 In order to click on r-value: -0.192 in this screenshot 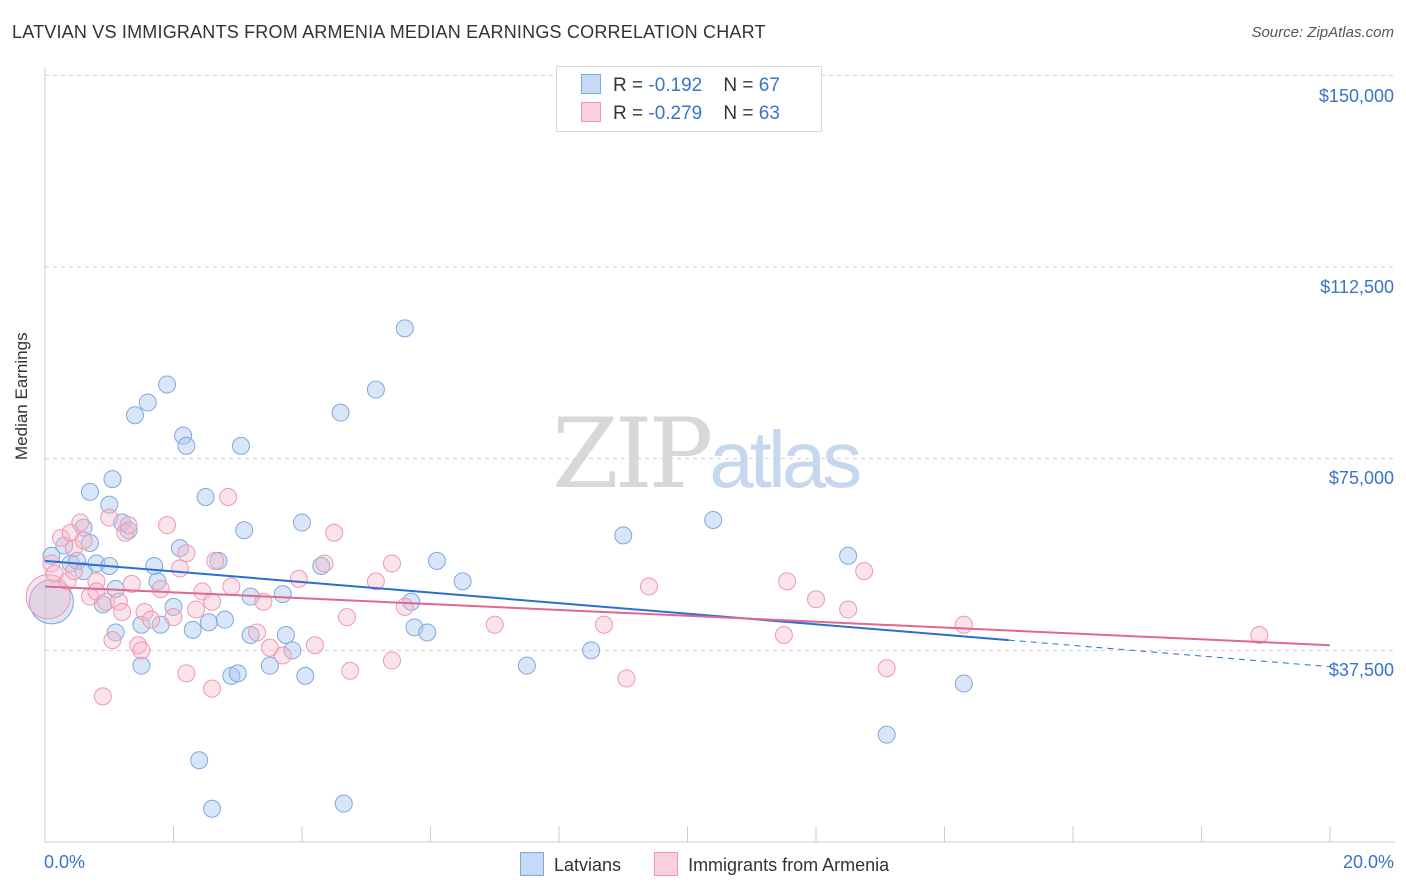, I will do `click(675, 85)`.